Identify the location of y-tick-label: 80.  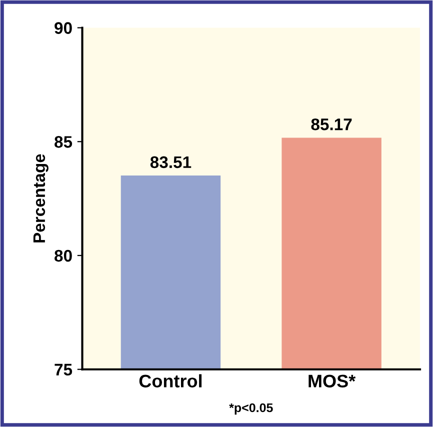
(63, 256).